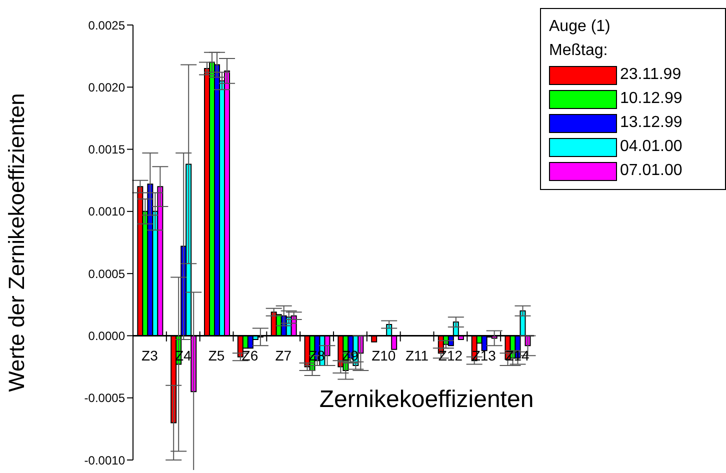 The image size is (726, 473). What do you see at coordinates (107, 211) in the screenshot?
I see `y-tick-label: 0.0010` at bounding box center [107, 211].